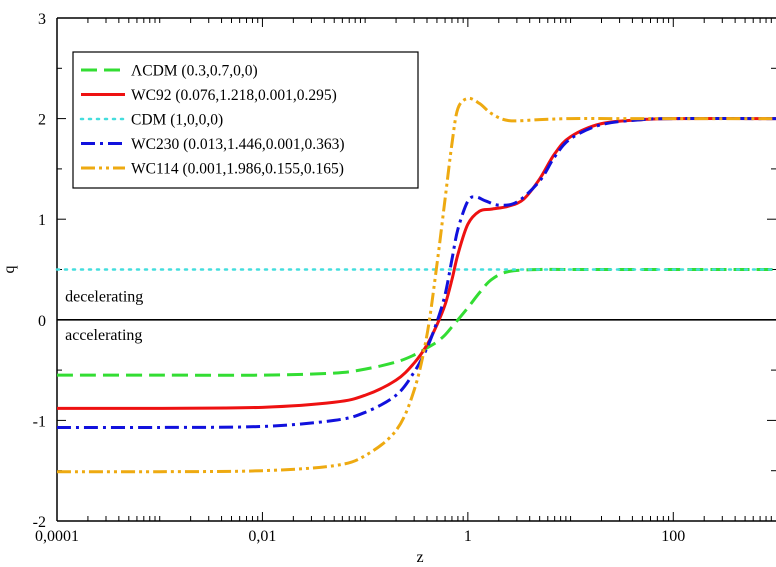  Describe the element at coordinates (42, 19) in the screenshot. I see `y-tick-label: 3` at that location.